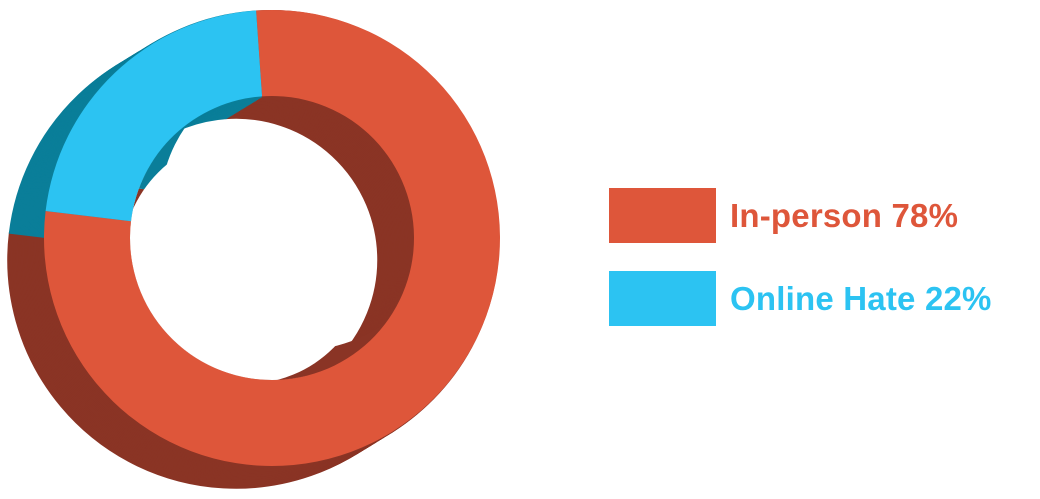 The image size is (1040, 499). I want to click on legend-label-in-person: In-person 78%, so click(844, 215).